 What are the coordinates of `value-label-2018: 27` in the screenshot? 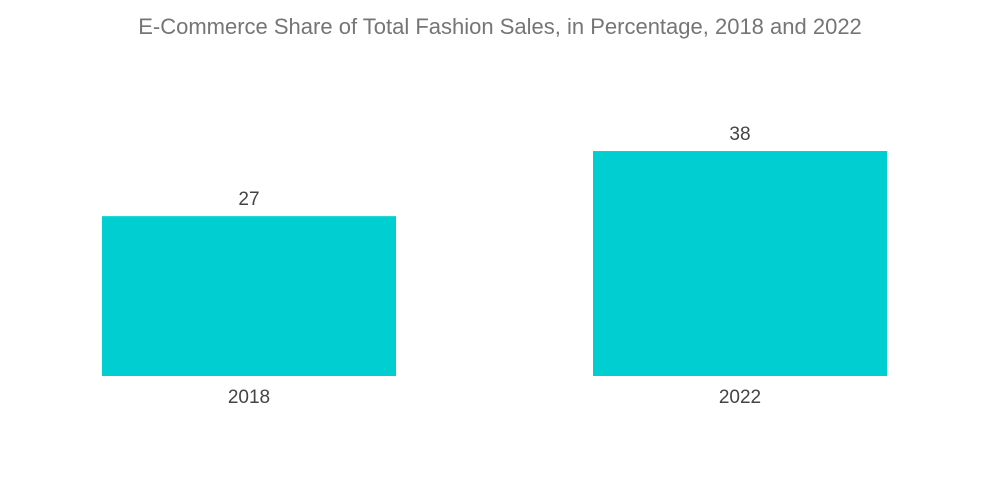 It's located at (248, 199).